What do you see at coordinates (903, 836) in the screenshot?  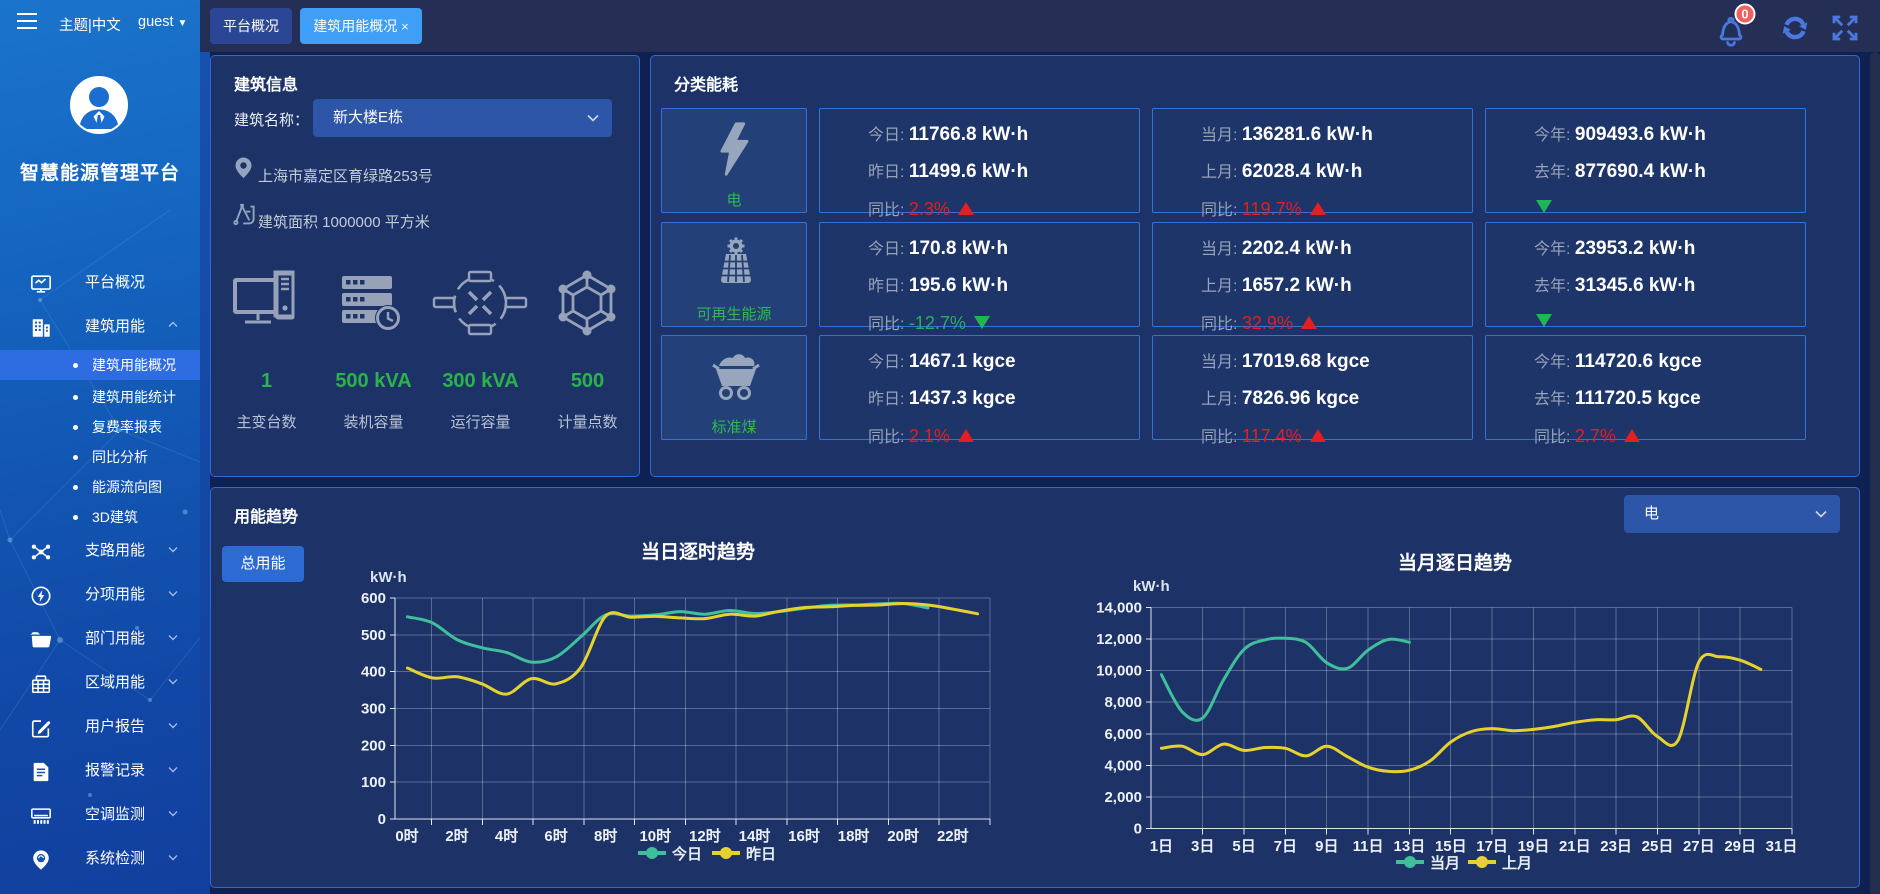 I see `svg-text: 20时` at bounding box center [903, 836].